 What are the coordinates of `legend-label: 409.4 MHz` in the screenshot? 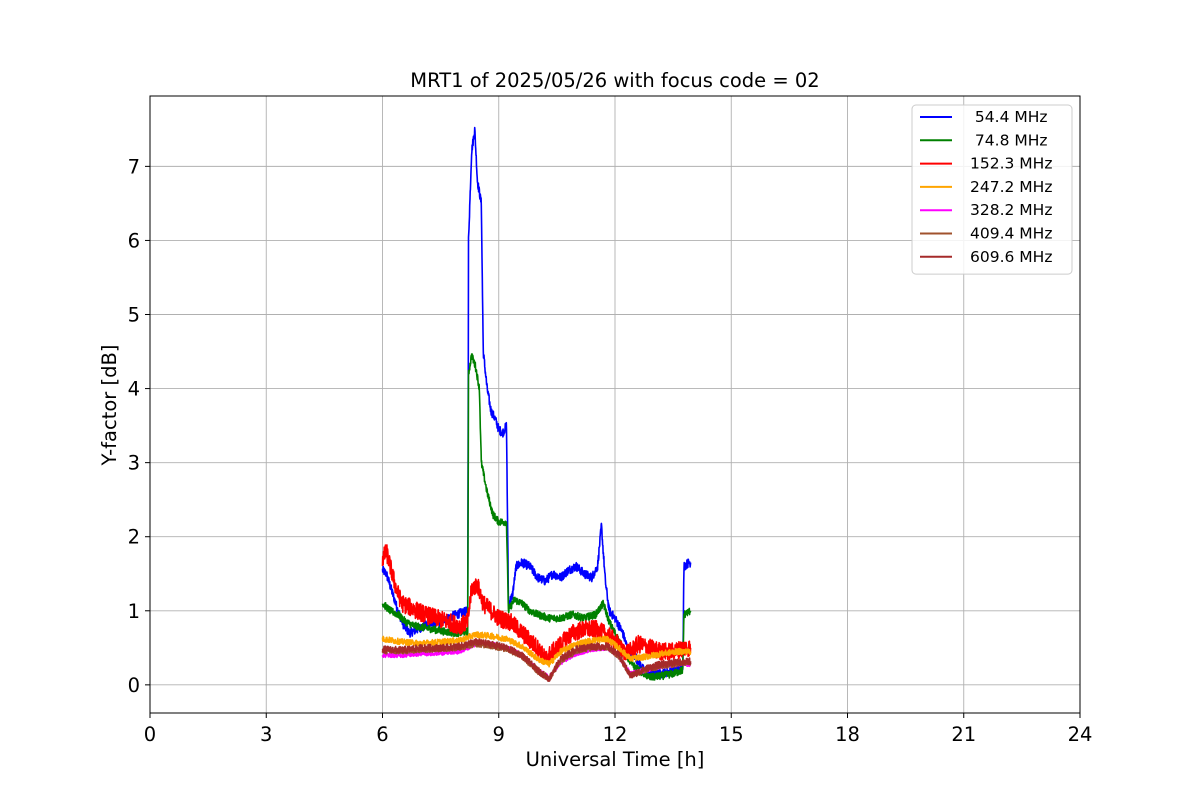 It's located at (1011, 234).